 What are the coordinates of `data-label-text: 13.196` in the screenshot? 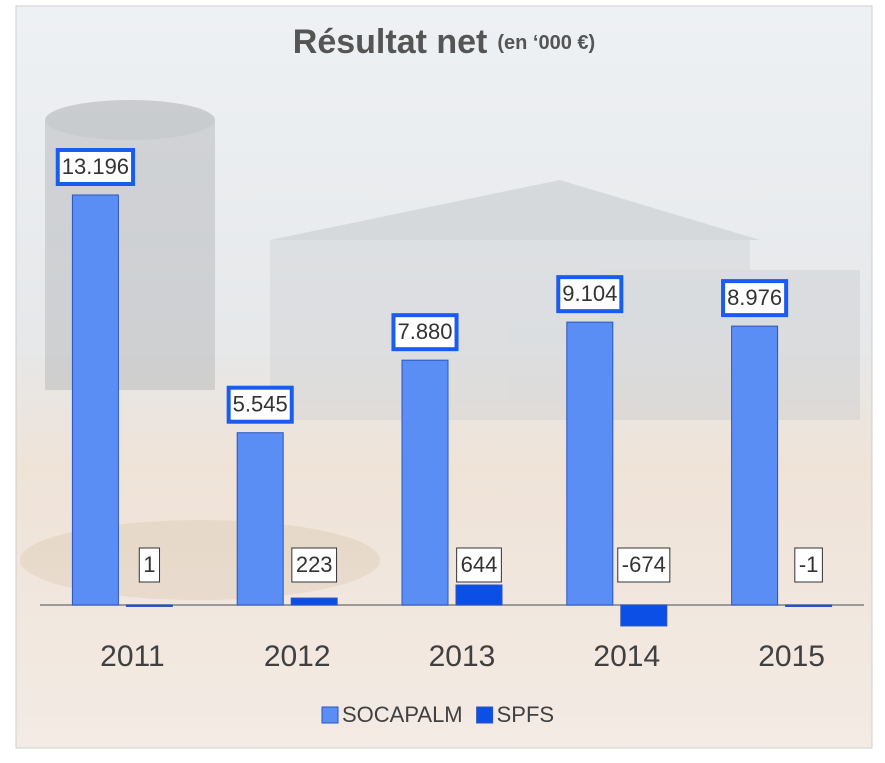 It's located at (95, 166).